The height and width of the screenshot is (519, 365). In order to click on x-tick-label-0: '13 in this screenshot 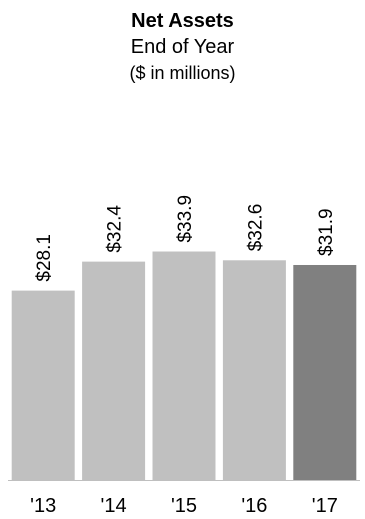, I will do `click(43, 506)`.